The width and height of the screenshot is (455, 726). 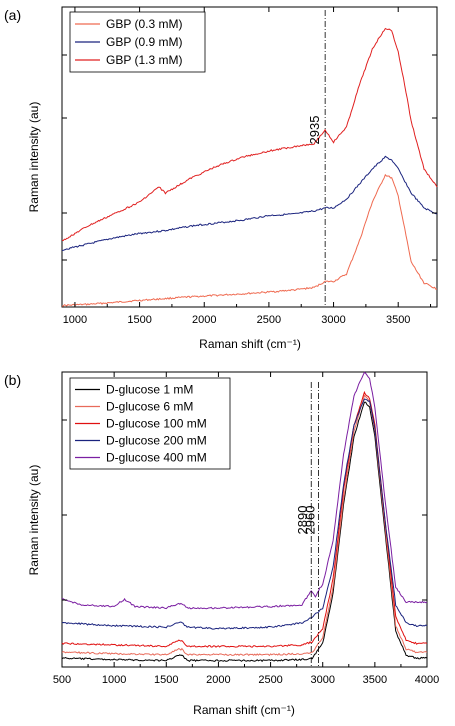 What do you see at coordinates (398, 320) in the screenshot?
I see `panel-a-x-tick-label: 3500` at bounding box center [398, 320].